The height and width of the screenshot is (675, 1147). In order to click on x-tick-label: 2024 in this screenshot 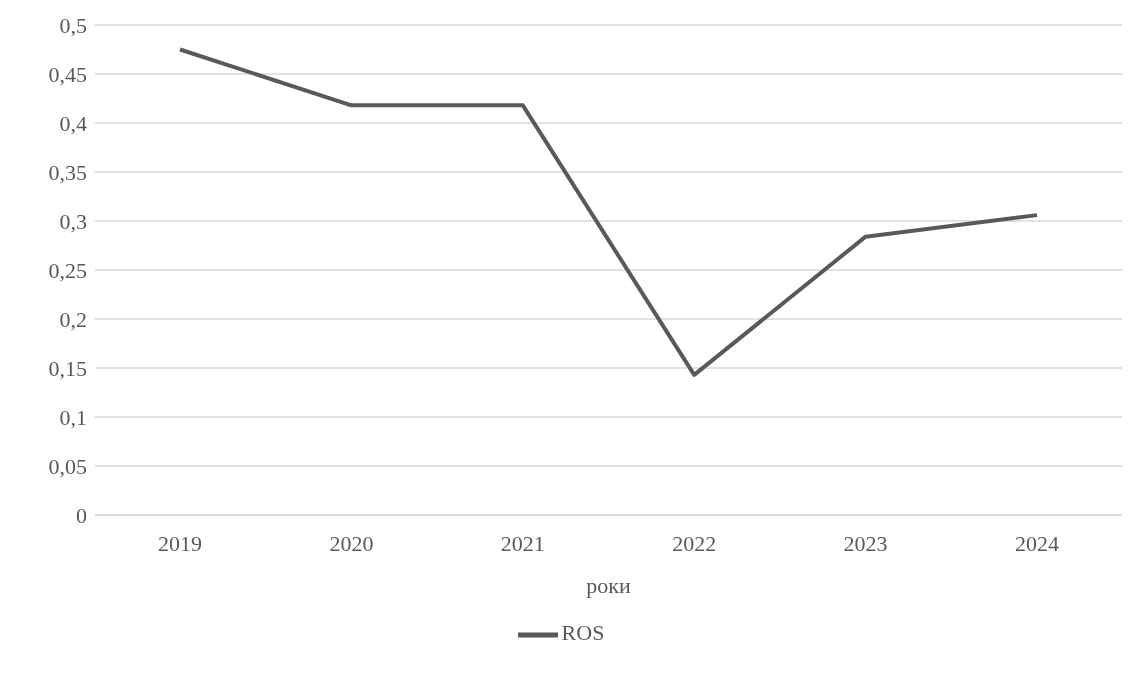, I will do `click(1037, 543)`.